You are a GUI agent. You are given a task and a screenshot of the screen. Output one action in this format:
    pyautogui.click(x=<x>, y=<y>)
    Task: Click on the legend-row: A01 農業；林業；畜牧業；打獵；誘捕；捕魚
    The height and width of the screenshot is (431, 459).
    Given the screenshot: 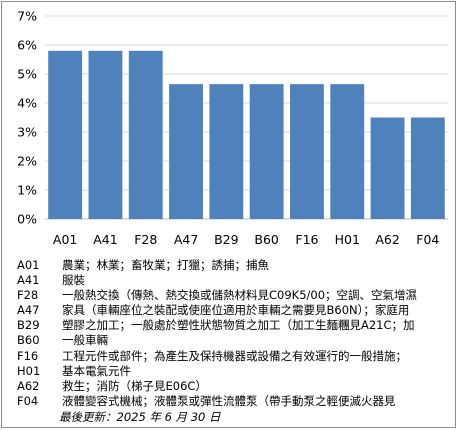 What is the action you would take?
    pyautogui.click(x=235, y=265)
    